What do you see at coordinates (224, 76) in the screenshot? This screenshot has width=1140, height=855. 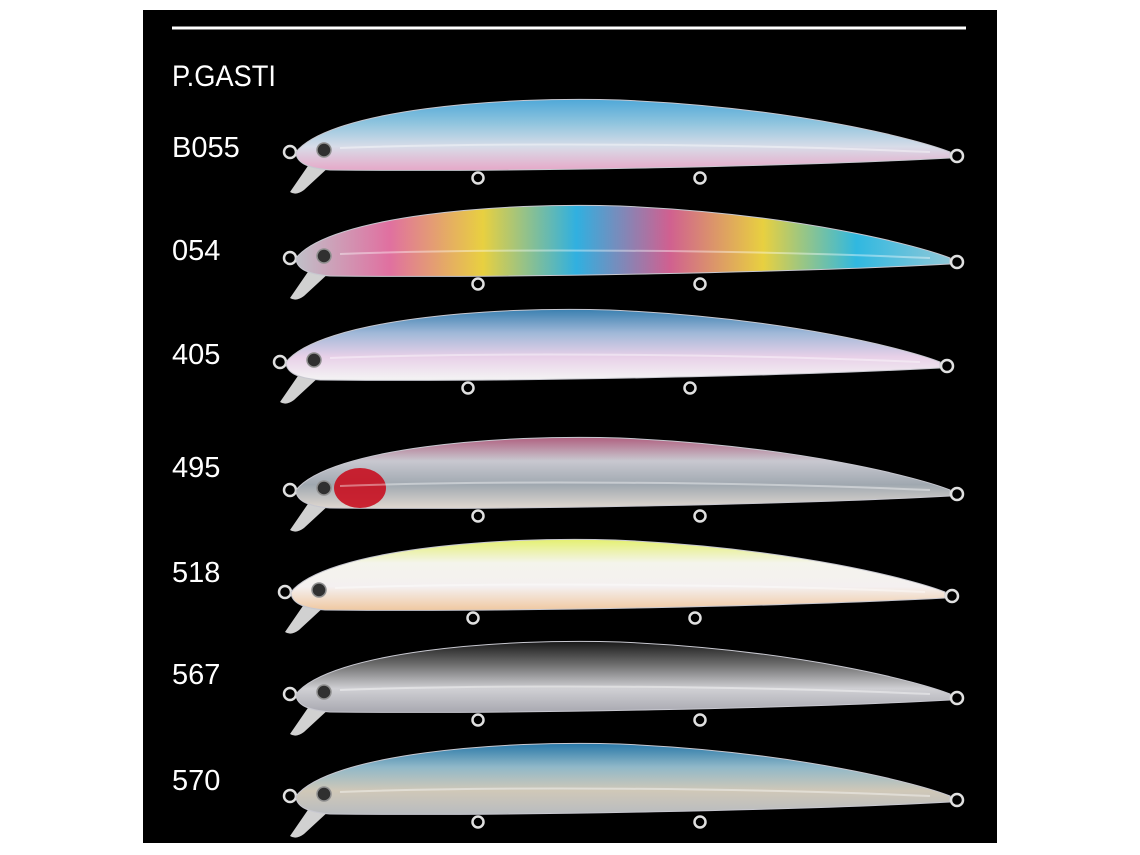 I see `series-title: P.GASTI` at bounding box center [224, 76].